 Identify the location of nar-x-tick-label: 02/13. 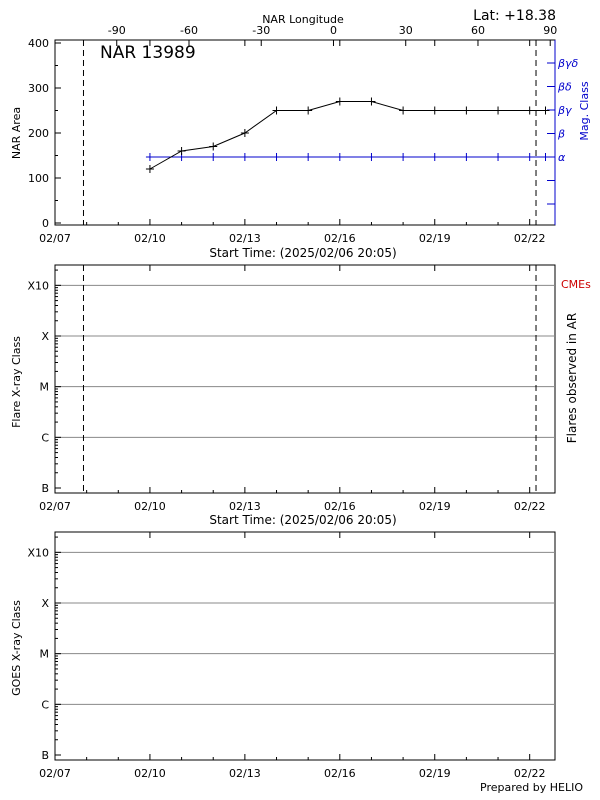
(245, 238).